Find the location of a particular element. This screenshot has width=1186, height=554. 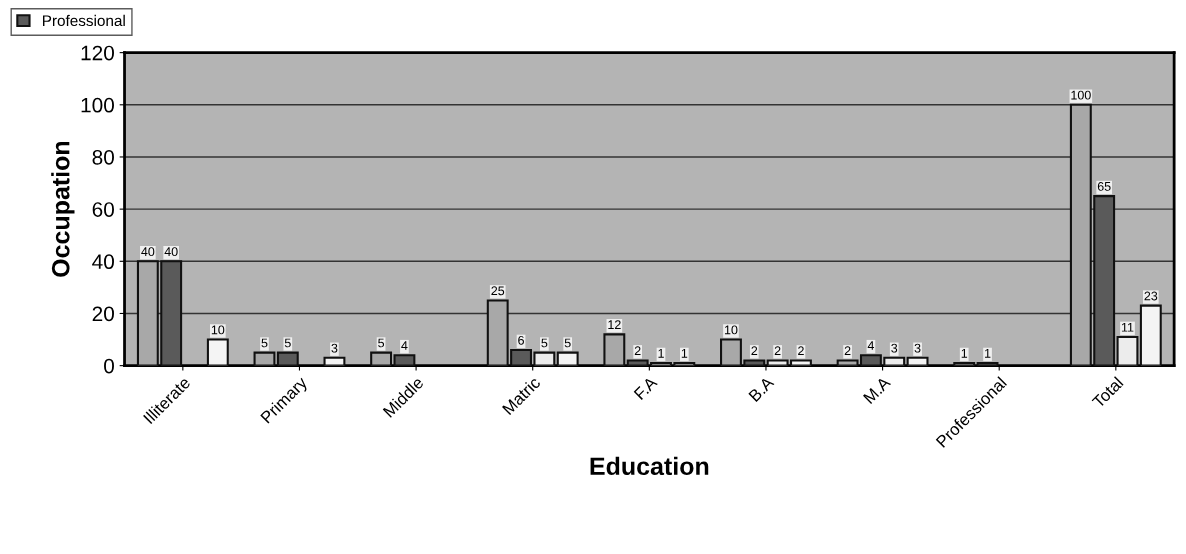

y-tick-label: 100 is located at coordinates (97, 105).